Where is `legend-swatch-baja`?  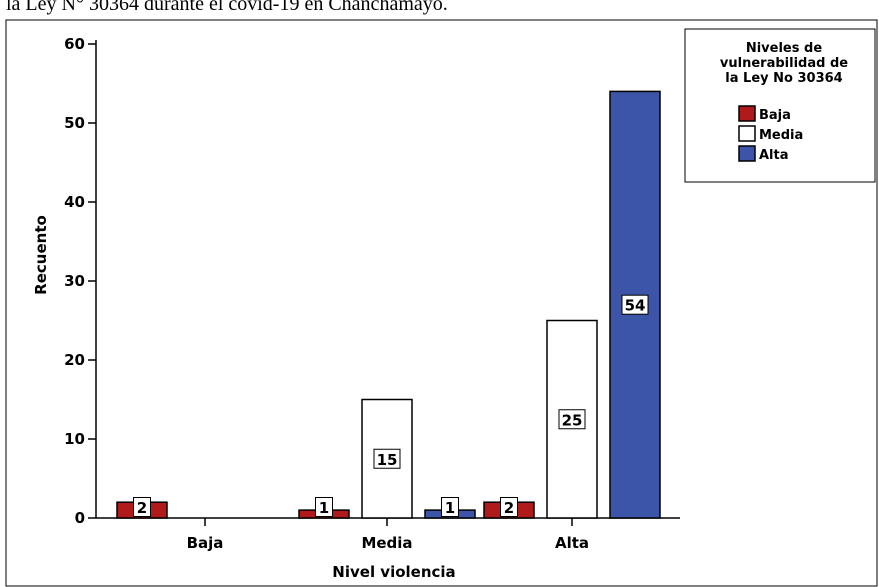 legend-swatch-baja is located at coordinates (747, 113).